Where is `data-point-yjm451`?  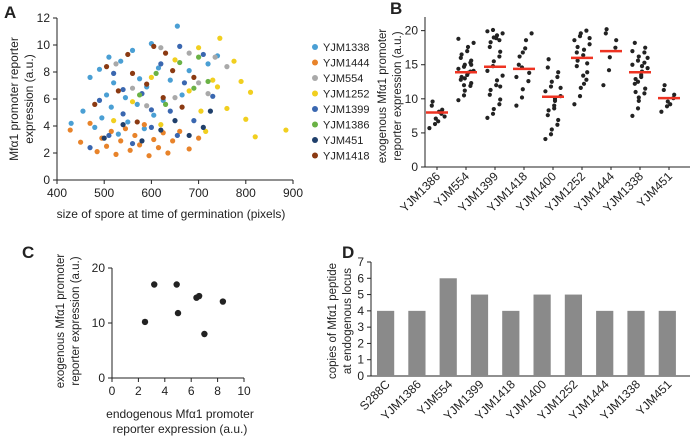
data-point-yjm451 is located at coordinates (161, 130).